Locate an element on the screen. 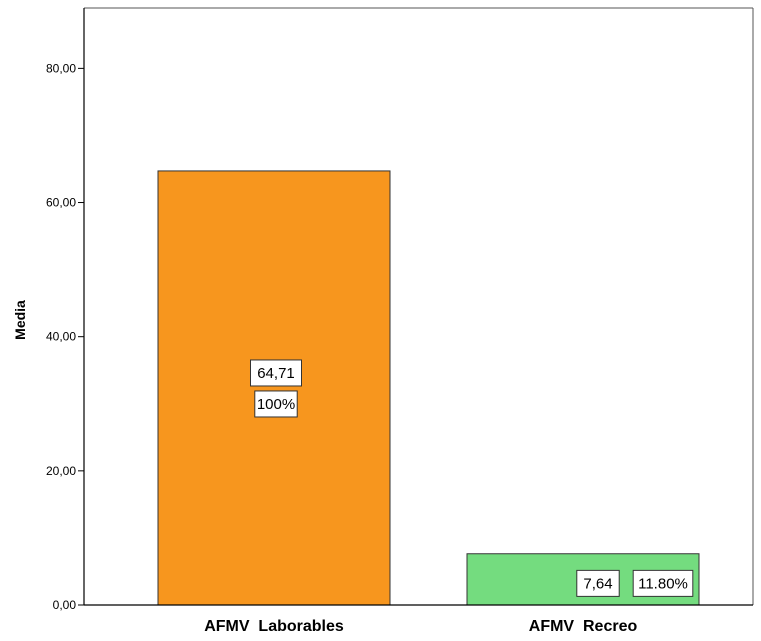  x-axis-labels: AFMV Laborables AFMV Recreo is located at coordinates (420, 626).